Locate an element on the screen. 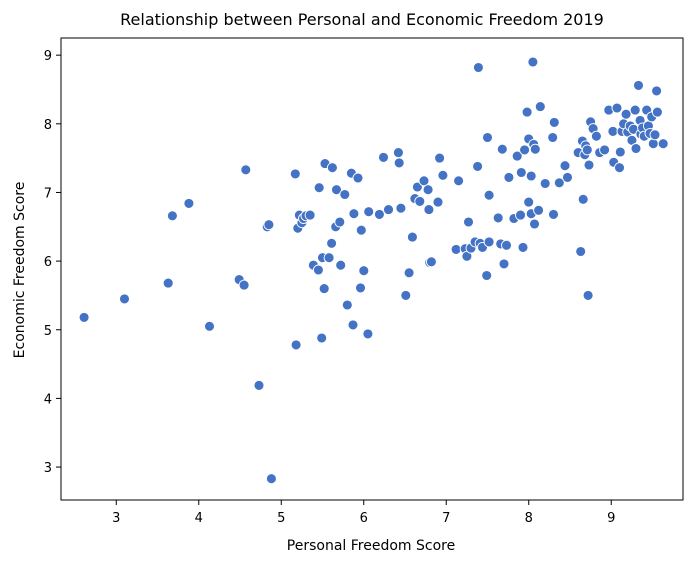 This screenshot has height=566, width=696. y-tick-label: 8 is located at coordinates (48, 125).